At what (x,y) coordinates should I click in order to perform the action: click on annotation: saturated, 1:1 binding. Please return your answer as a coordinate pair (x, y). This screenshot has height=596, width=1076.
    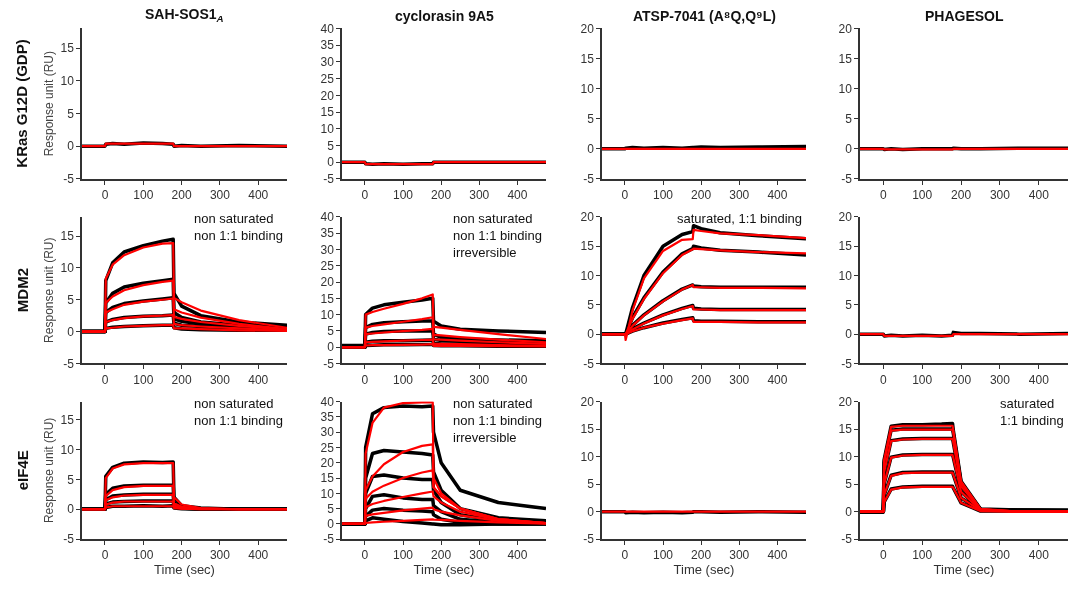
    Looking at the image, I should click on (740, 218).